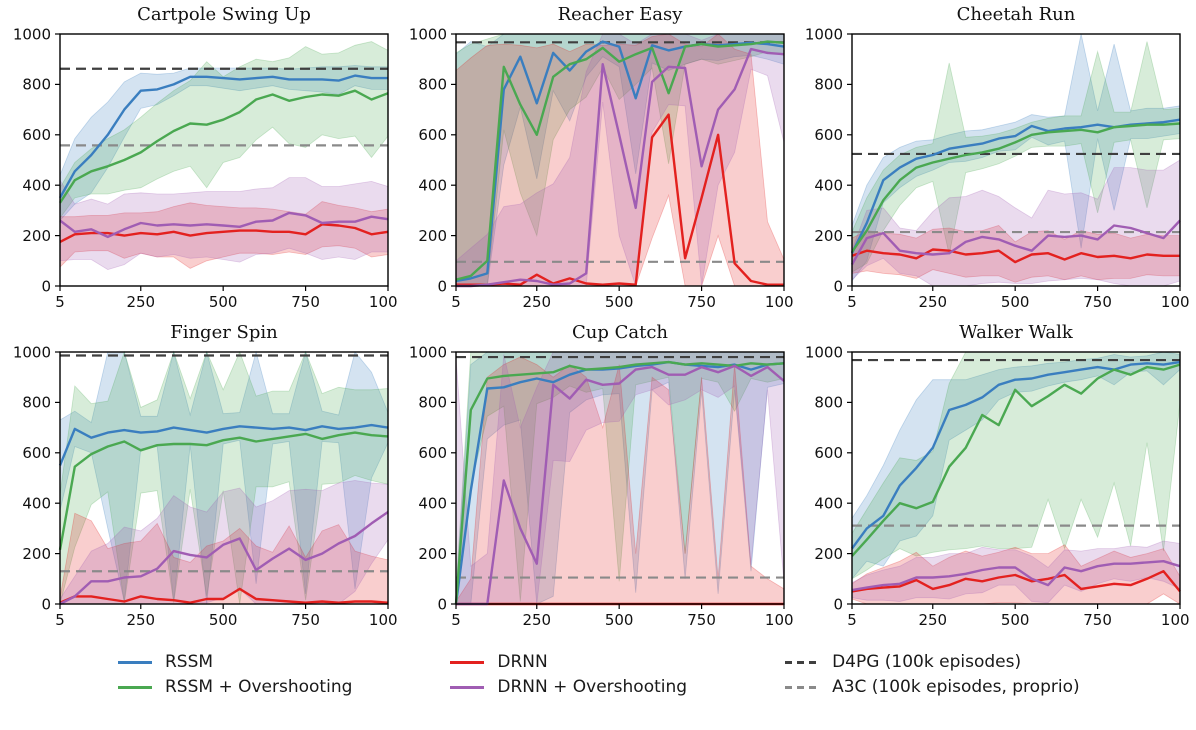 Image resolution: width=1196 pixels, height=730 pixels. I want to click on chart-title: Cartpole Swing Up, so click(224, 14).